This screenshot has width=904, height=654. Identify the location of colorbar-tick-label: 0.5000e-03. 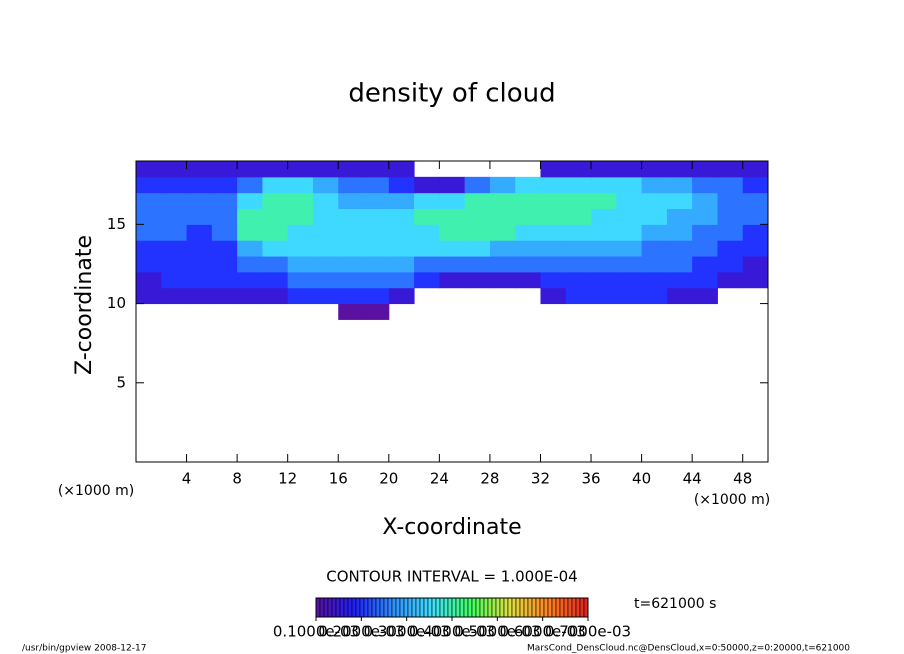
(497, 632).